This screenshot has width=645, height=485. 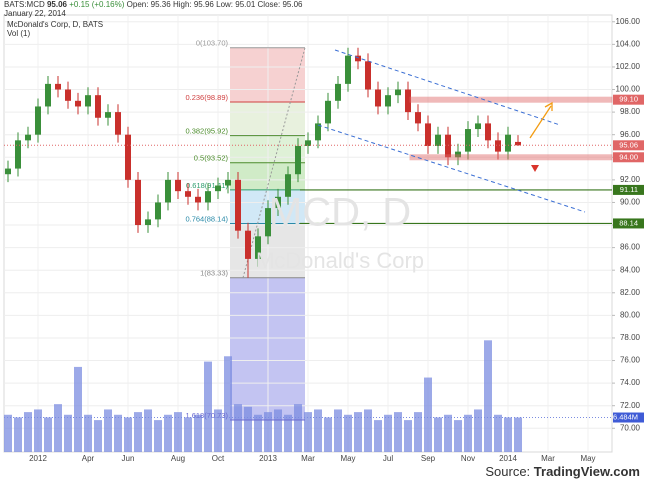 What do you see at coordinates (269, 4) in the screenshot?
I see `close-label: Close:` at bounding box center [269, 4].